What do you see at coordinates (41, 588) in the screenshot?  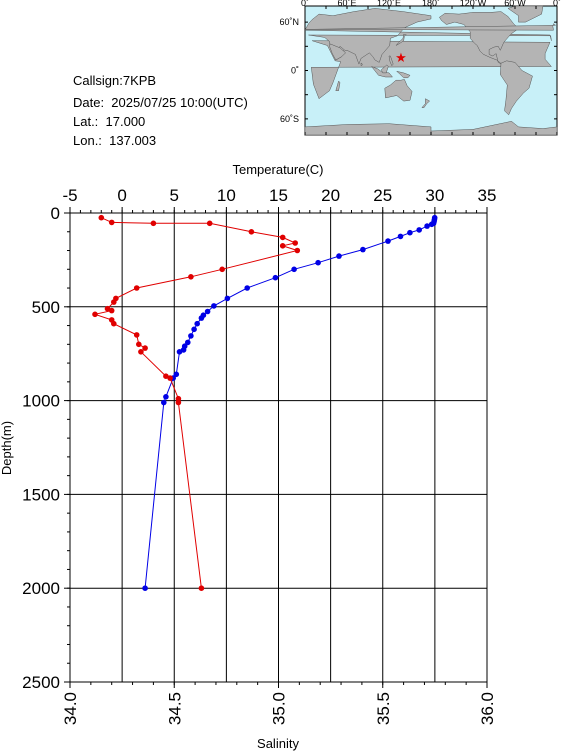 I see `depth-tick-label: 2000` at bounding box center [41, 588].